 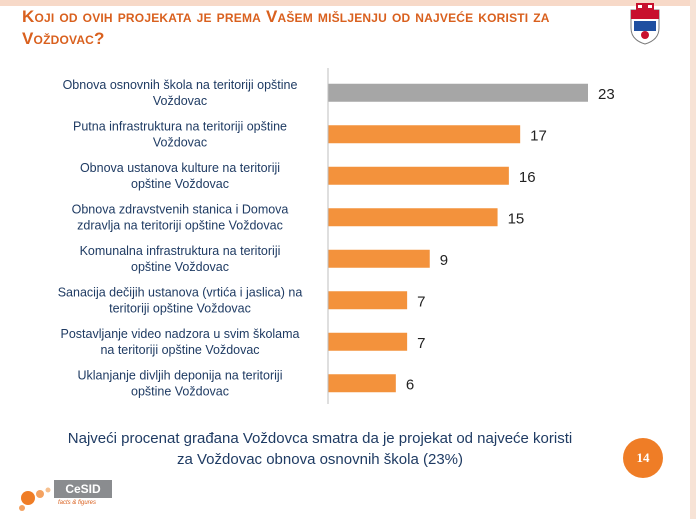 What do you see at coordinates (83, 489) in the screenshot?
I see `logo-wordmark: CeSID` at bounding box center [83, 489].